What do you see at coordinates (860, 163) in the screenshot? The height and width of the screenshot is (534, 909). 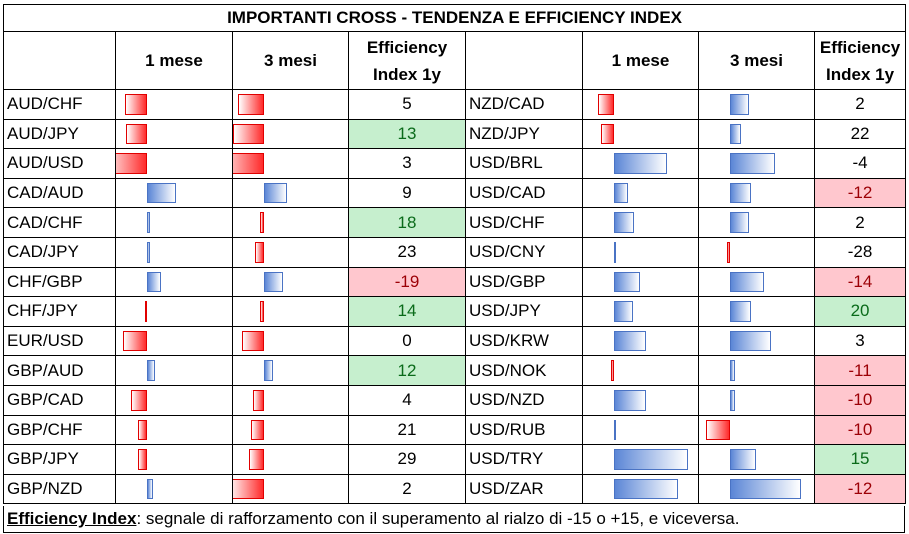 I see `efficiency-value-right: -4` at bounding box center [860, 163].